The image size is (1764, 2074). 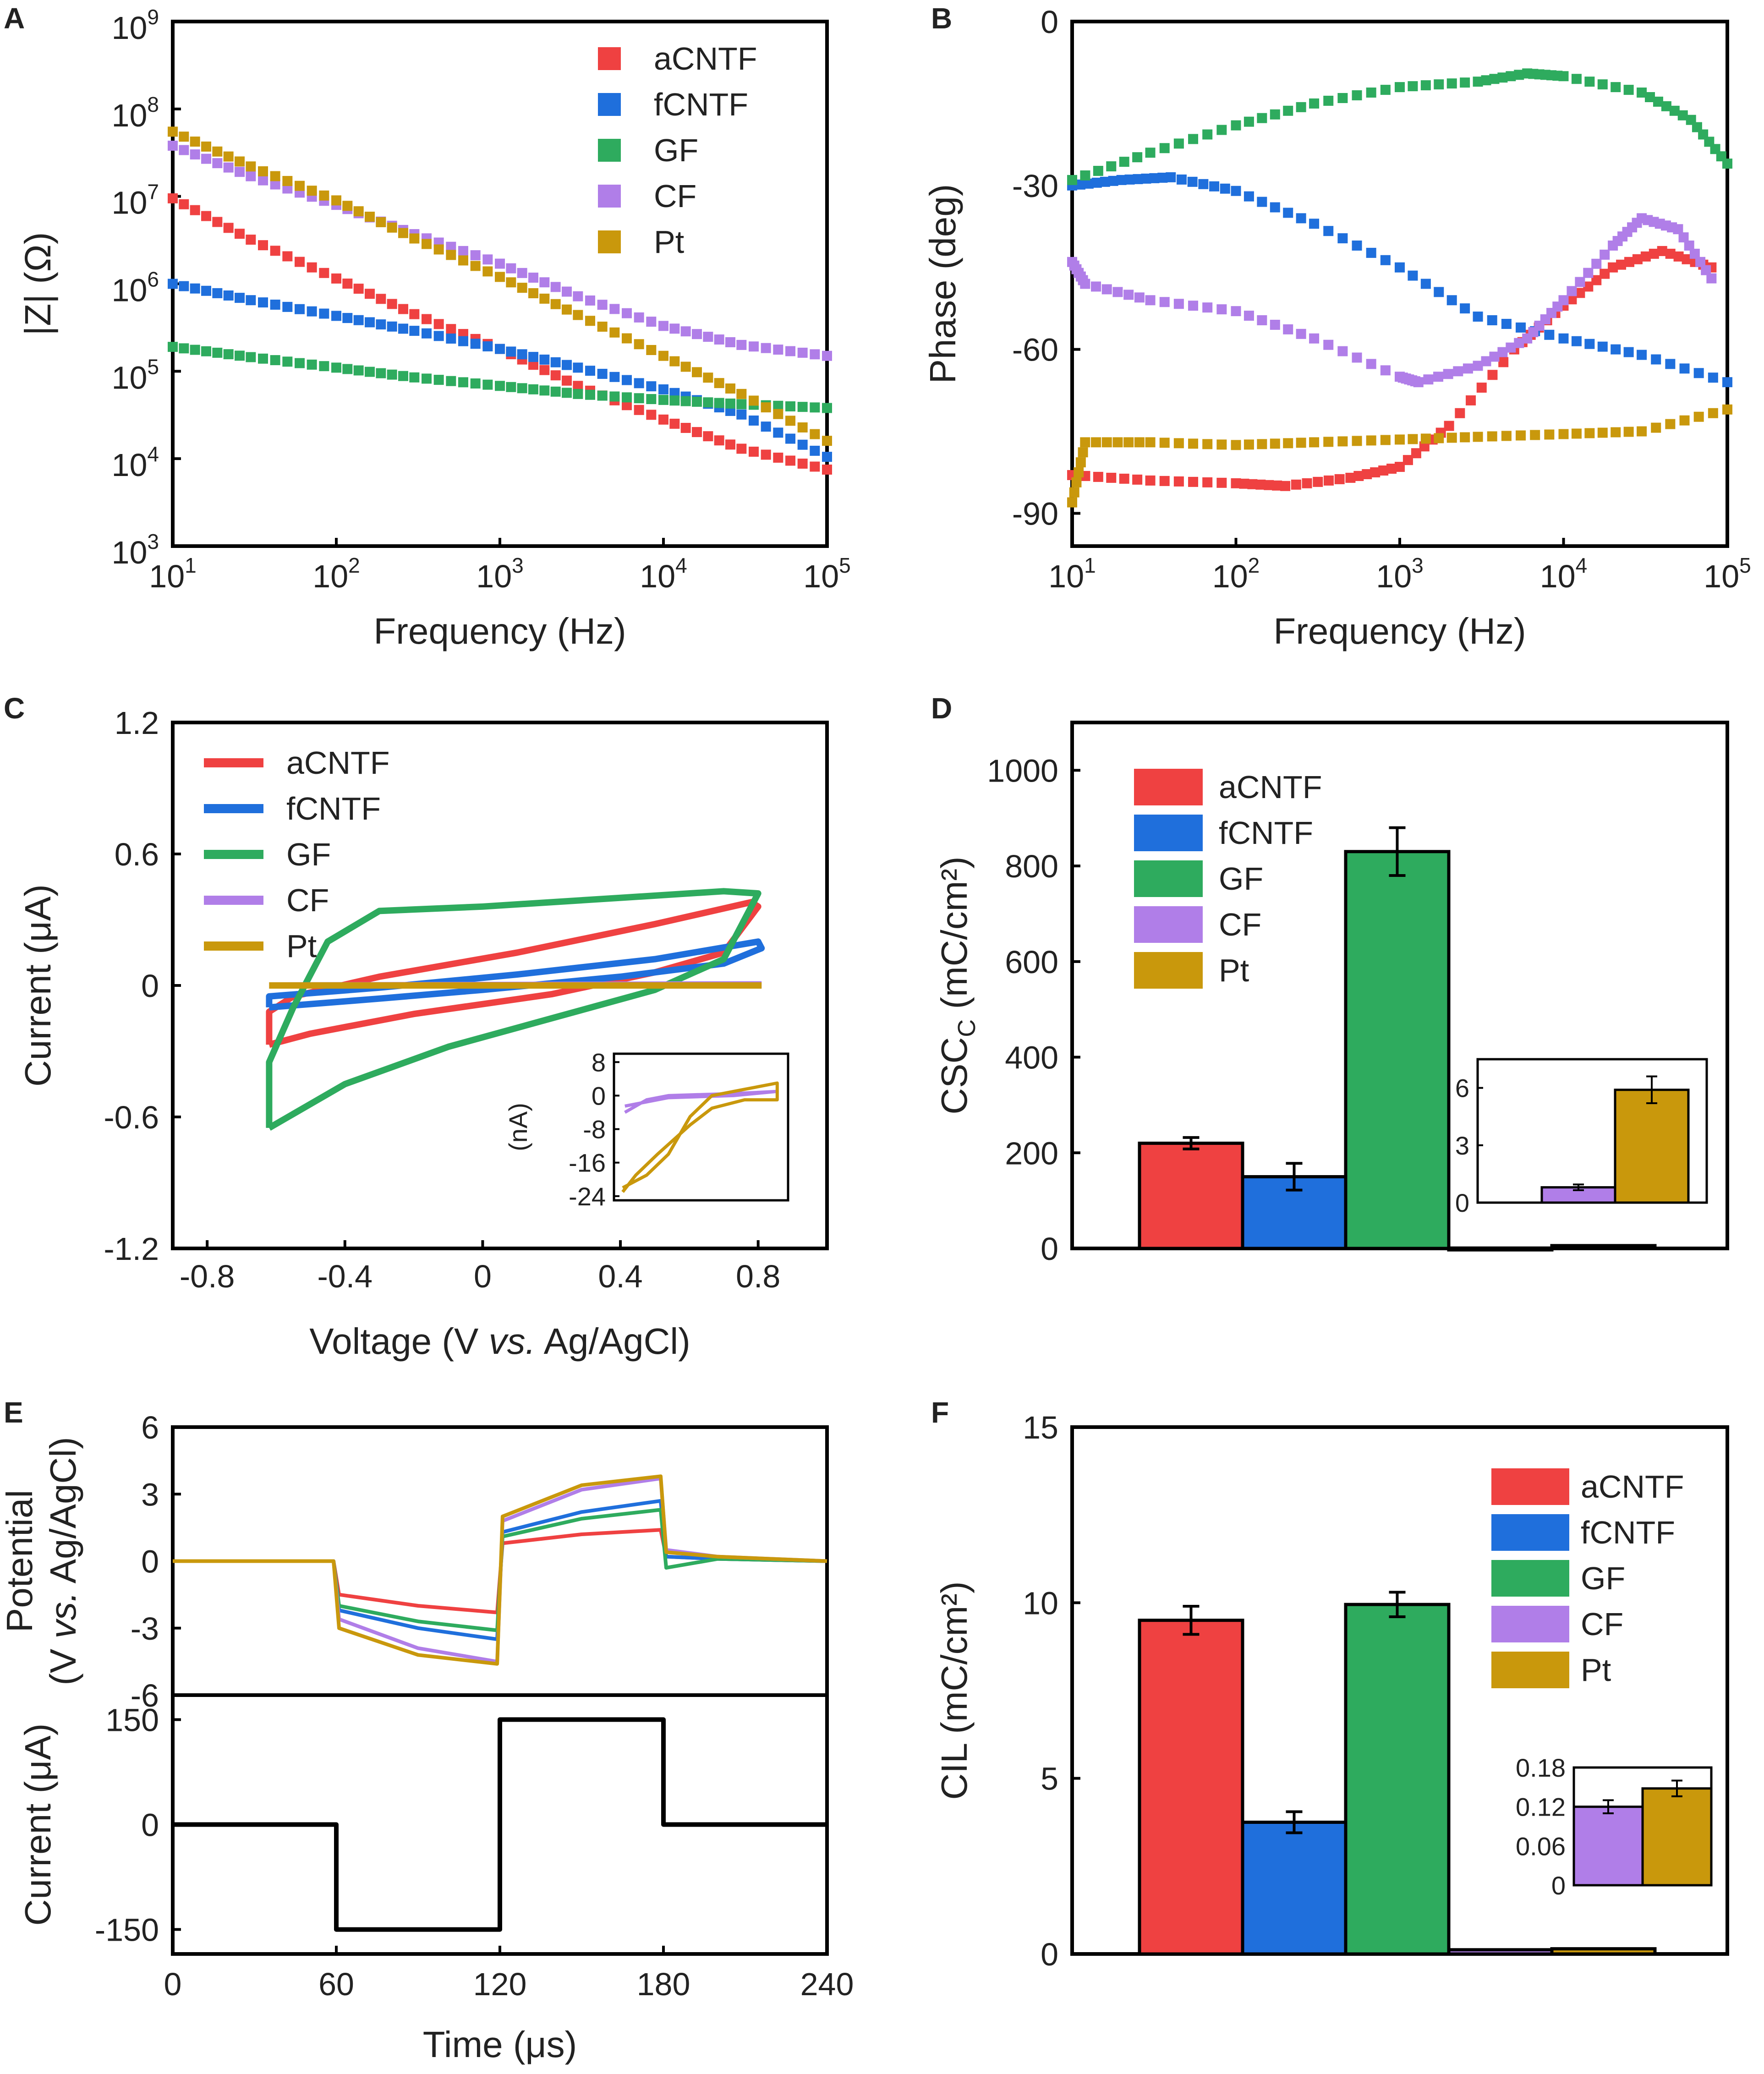 What do you see at coordinates (1035, 513) in the screenshot?
I see `y-tick-label: -90` at bounding box center [1035, 513].